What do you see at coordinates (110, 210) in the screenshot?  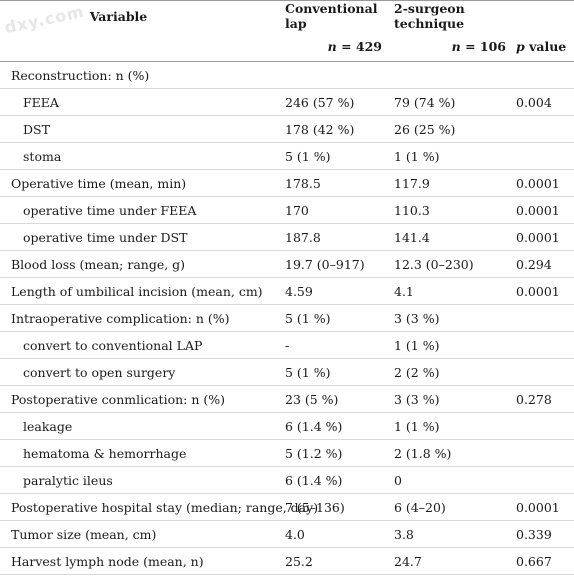 I see `cell-variable: operative time under FEEA` at bounding box center [110, 210].